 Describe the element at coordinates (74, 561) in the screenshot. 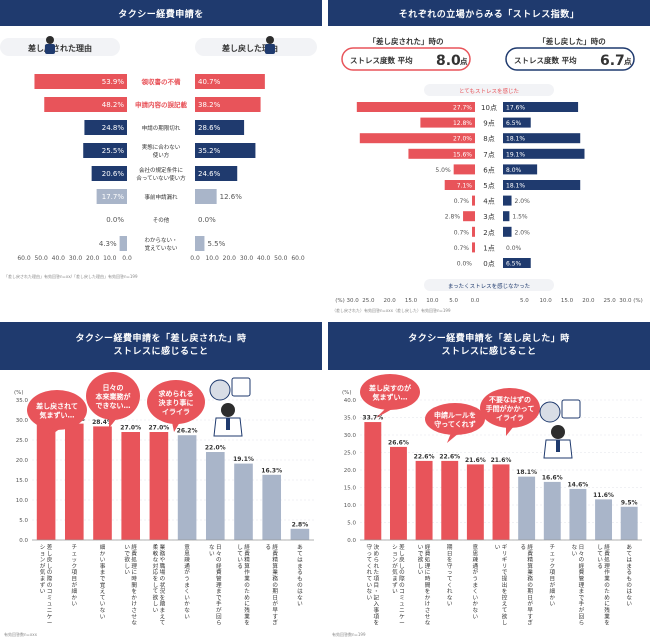

I see `category-char-1: ッ` at that location.